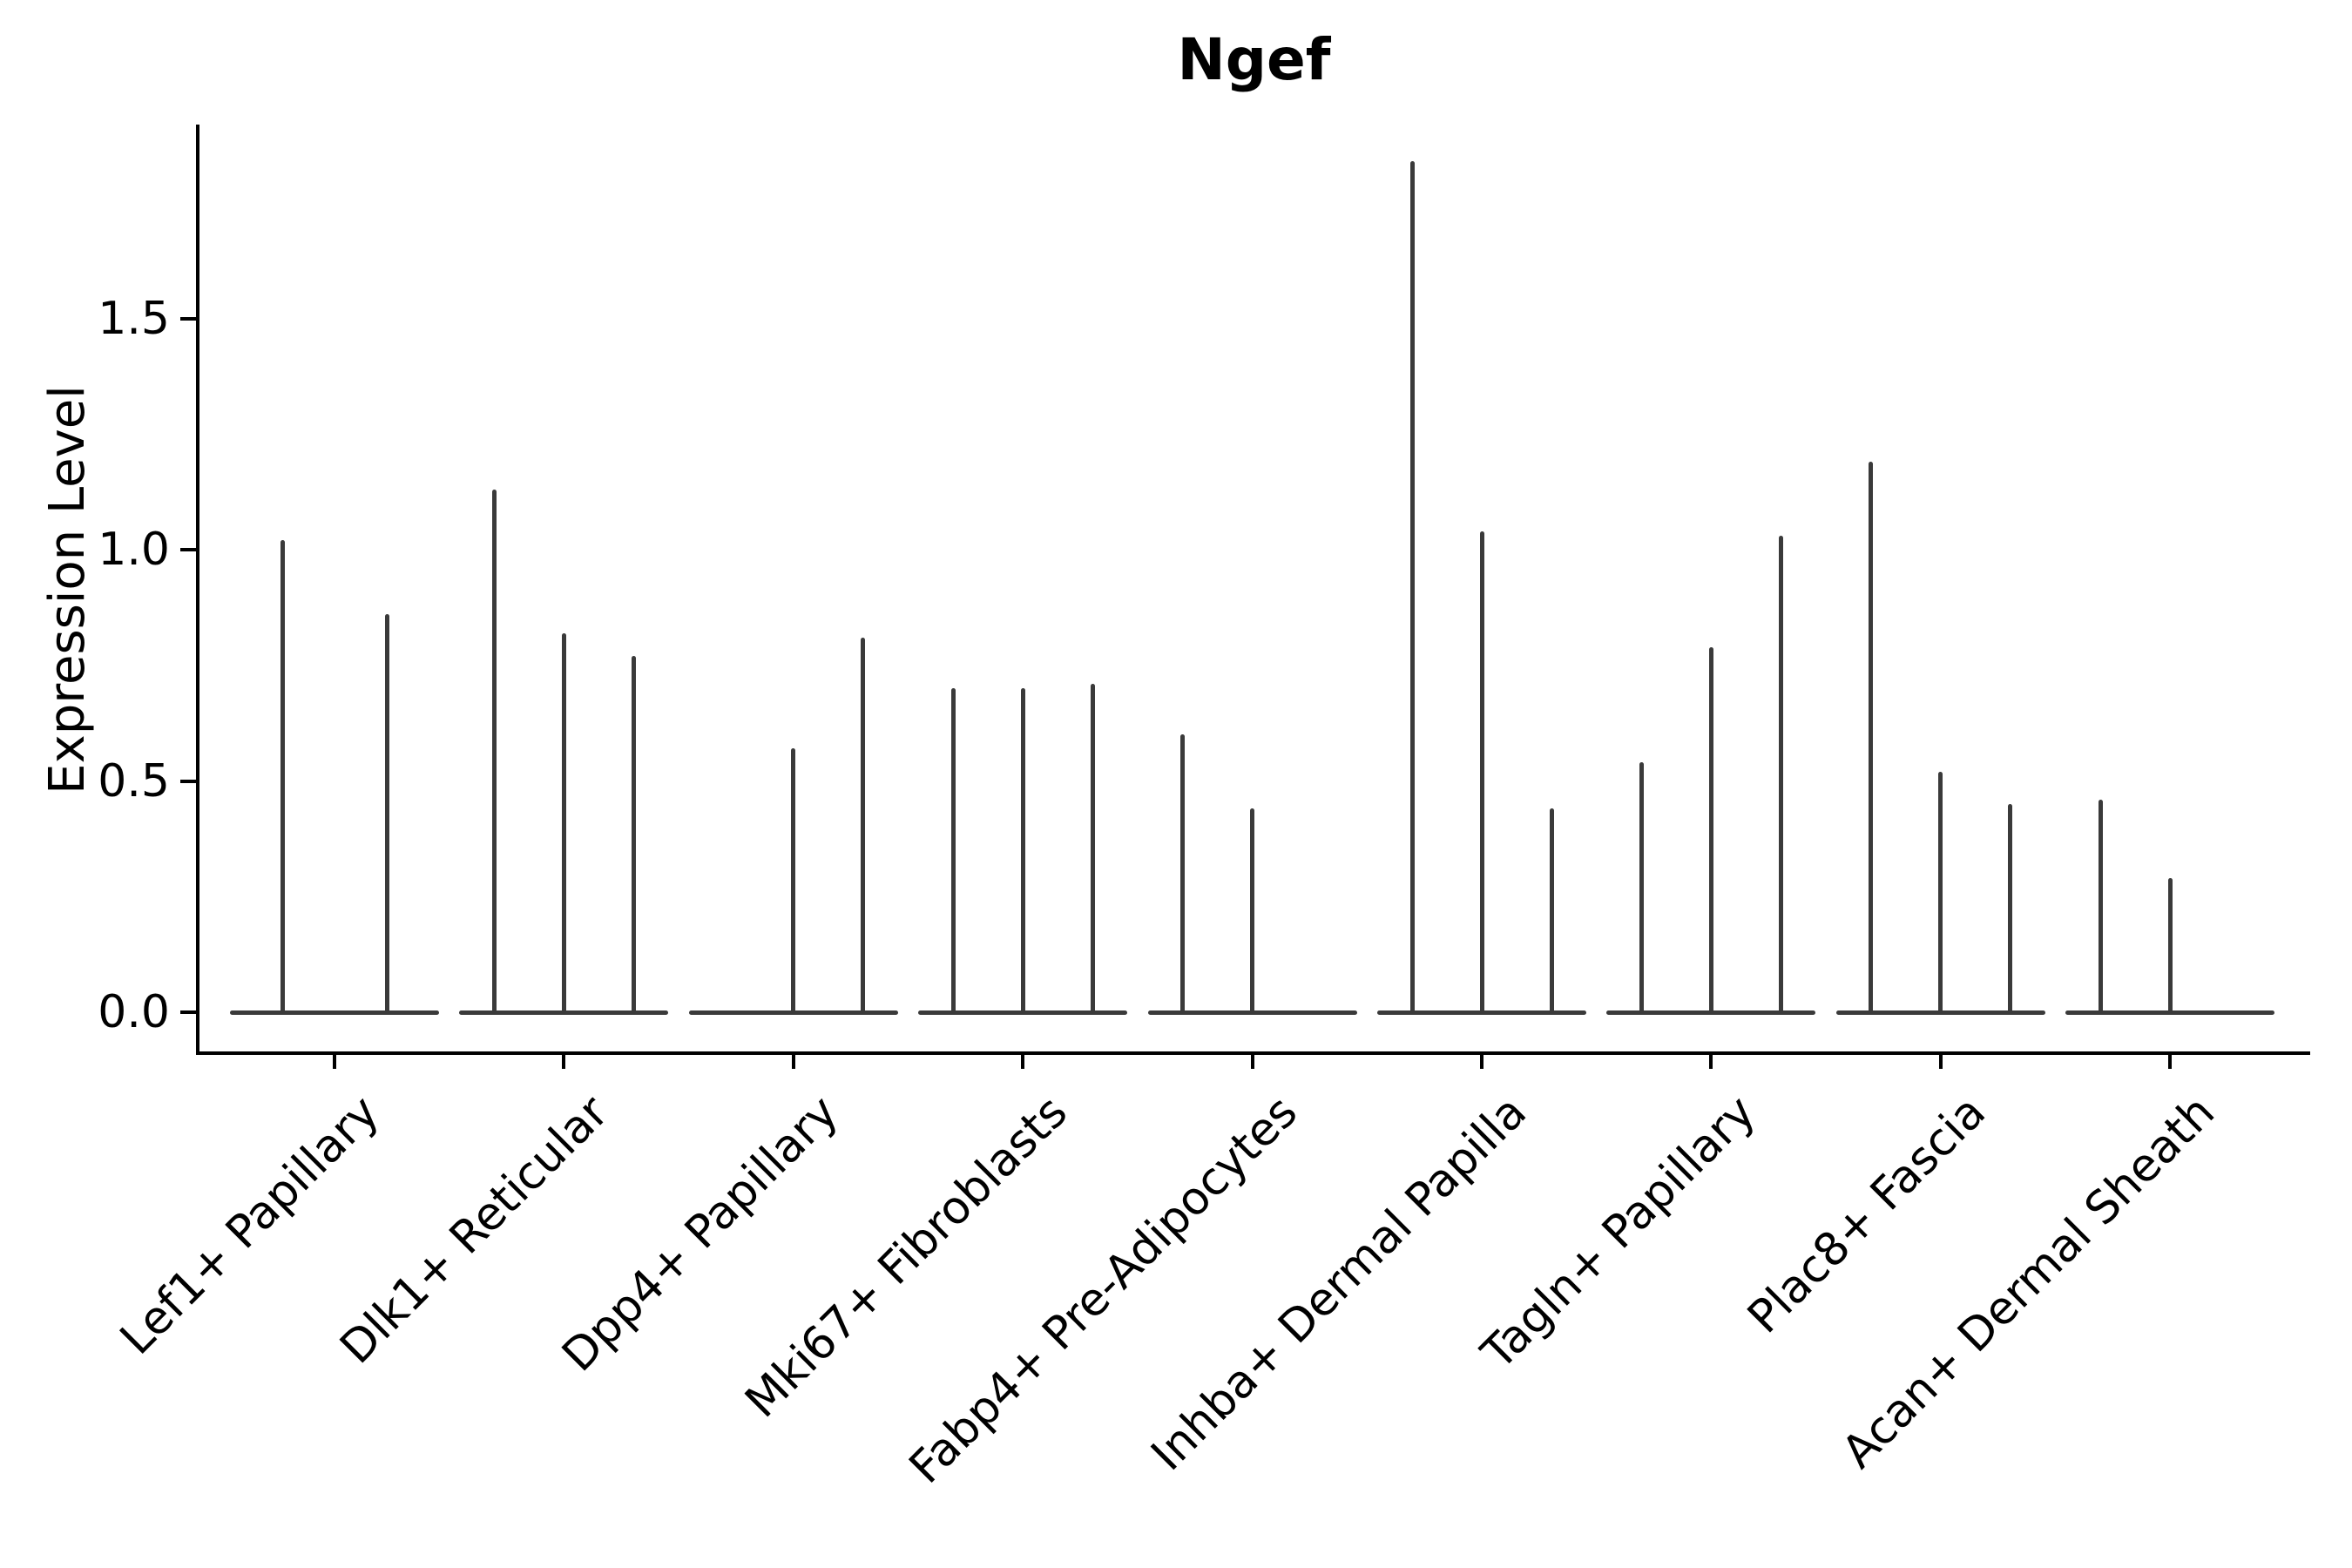  Describe the element at coordinates (134, 319) in the screenshot. I see `y-tick-label: 1.5` at that location.